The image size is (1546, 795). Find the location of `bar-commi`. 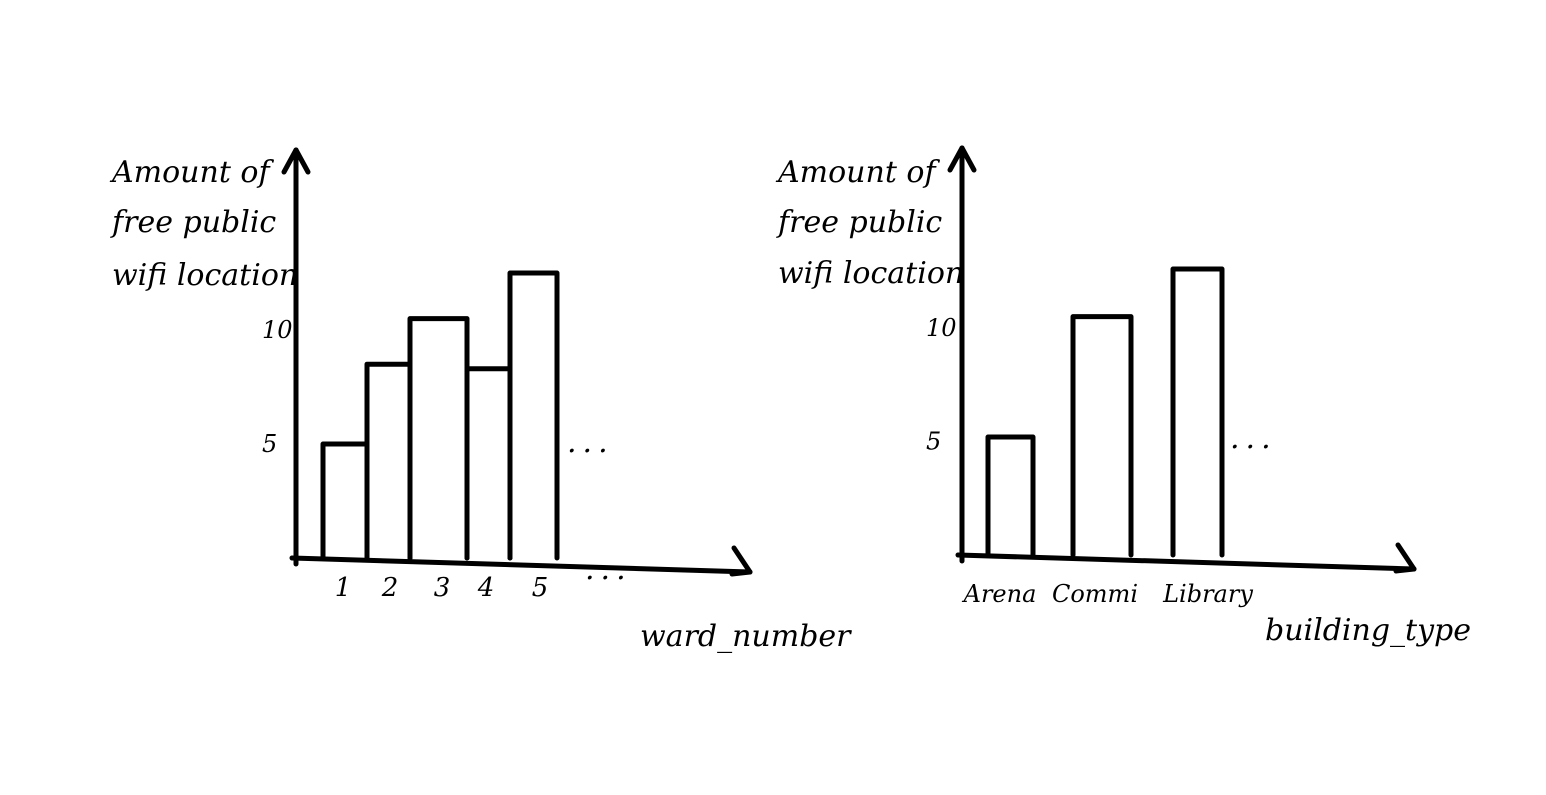

bar-commi is located at coordinates (1102, 436).